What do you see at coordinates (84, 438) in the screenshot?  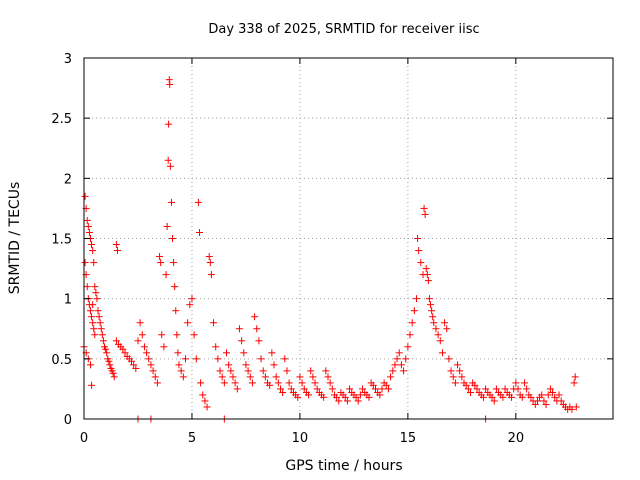 I see `x-tick-label: 0` at bounding box center [84, 438].